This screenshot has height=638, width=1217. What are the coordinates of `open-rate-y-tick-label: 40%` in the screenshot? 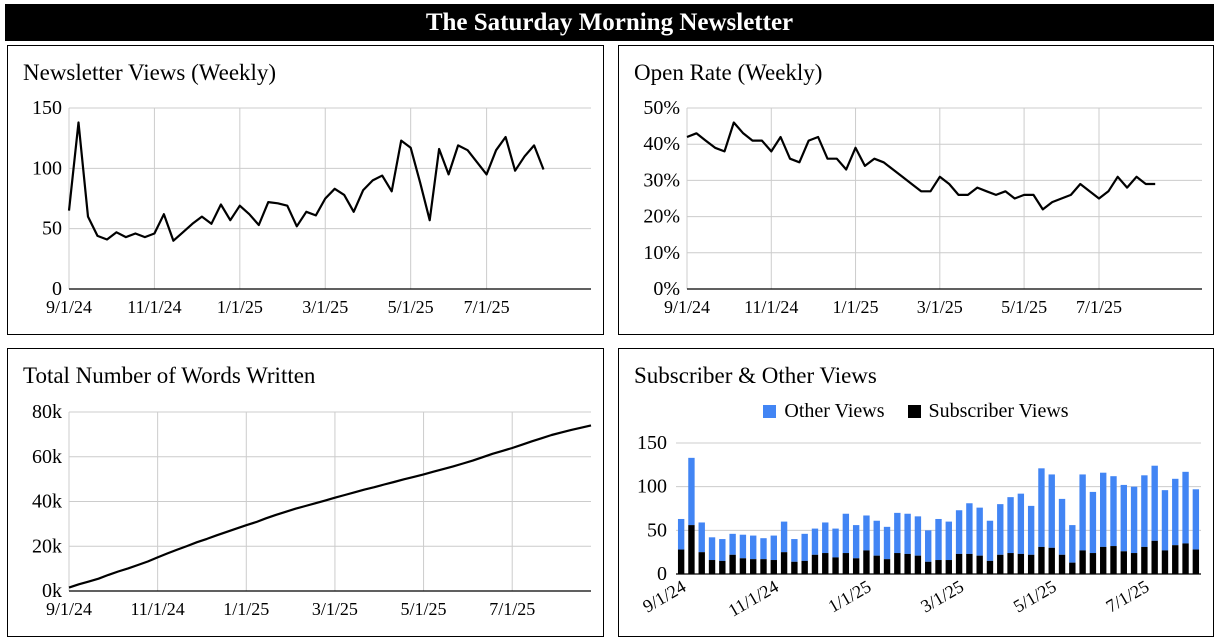 It's located at (661, 144).